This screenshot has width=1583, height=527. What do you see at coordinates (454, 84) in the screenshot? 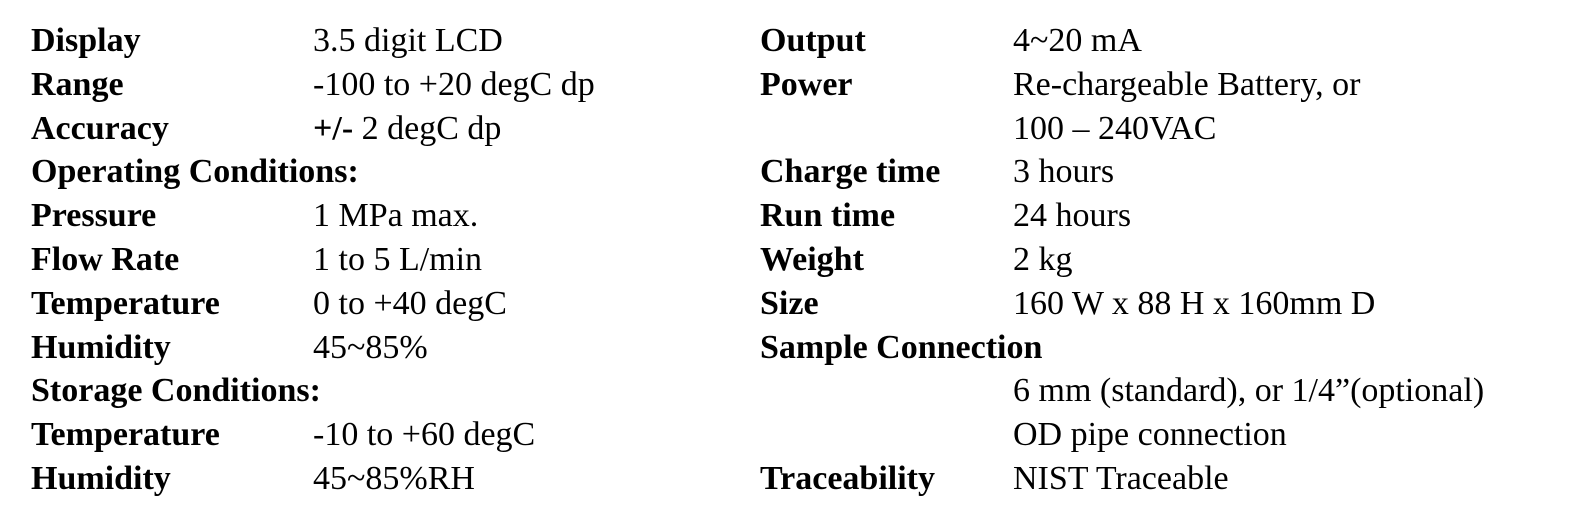
I see `spec-value: -100 to +20 degC dp` at bounding box center [454, 84].